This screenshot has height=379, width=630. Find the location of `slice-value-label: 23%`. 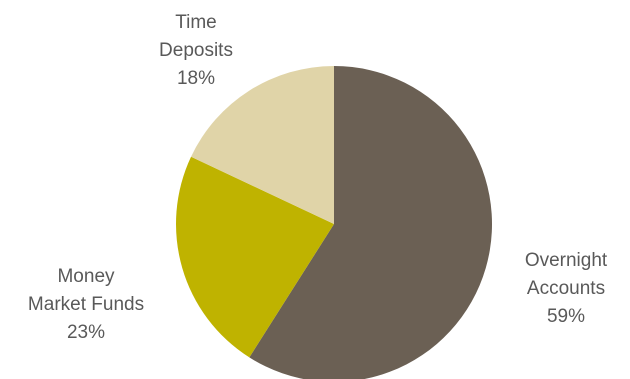

slice-value-label: 23% is located at coordinates (86, 332).